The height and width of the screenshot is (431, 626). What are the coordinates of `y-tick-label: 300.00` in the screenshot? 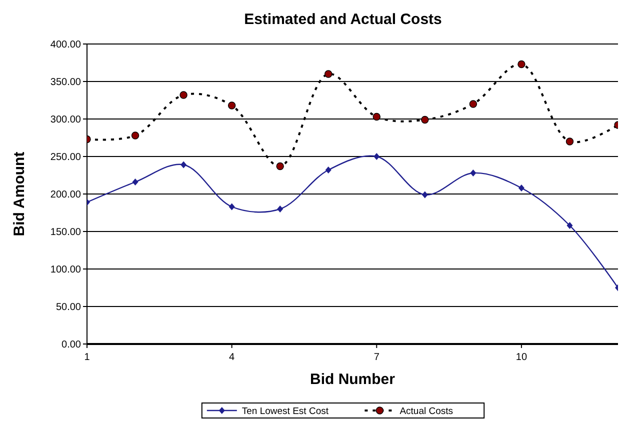 It's located at (66, 120).